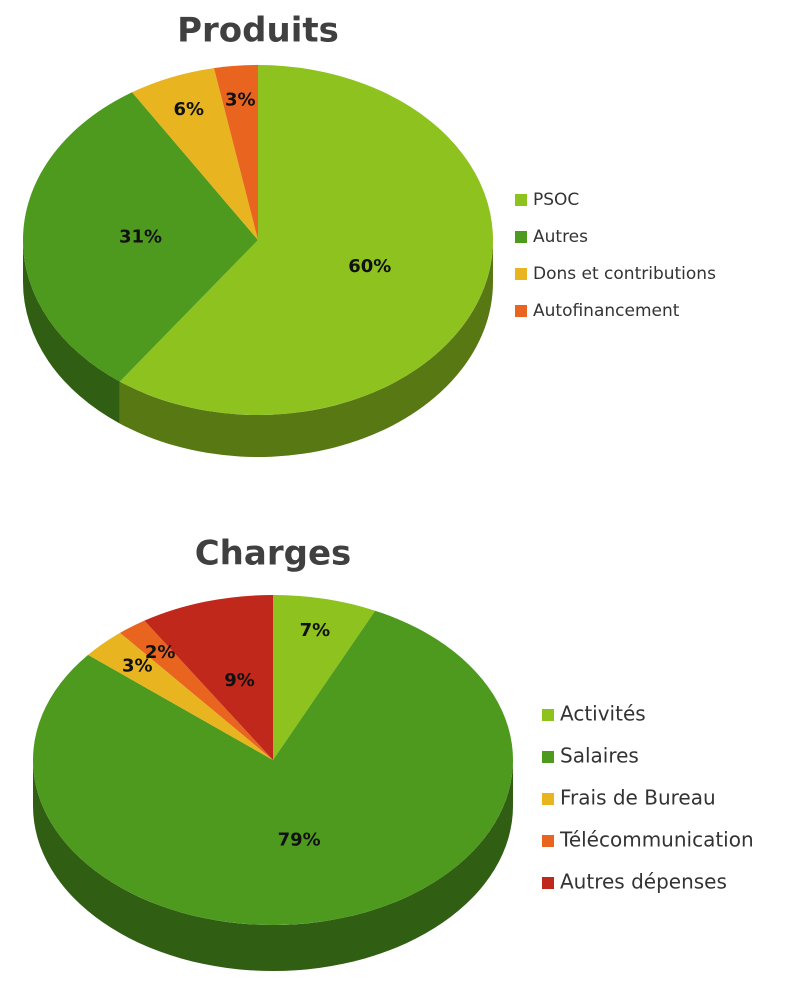 Image resolution: width=793 pixels, height=1007 pixels. Describe the element at coordinates (369, 266) in the screenshot. I see `data-label: 60%` at that location.